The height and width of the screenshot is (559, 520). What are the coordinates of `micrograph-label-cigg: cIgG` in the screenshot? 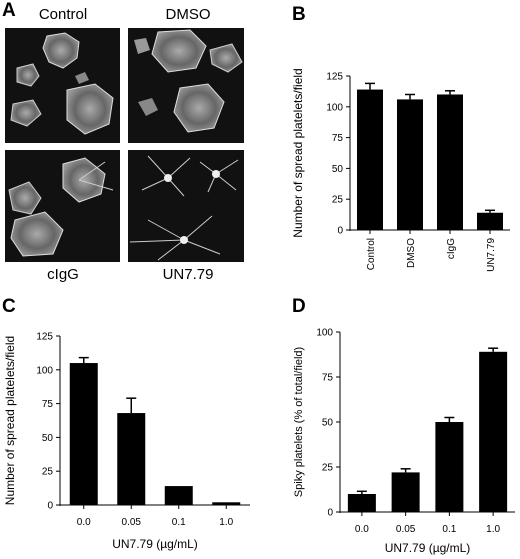 It's located at (63, 274).